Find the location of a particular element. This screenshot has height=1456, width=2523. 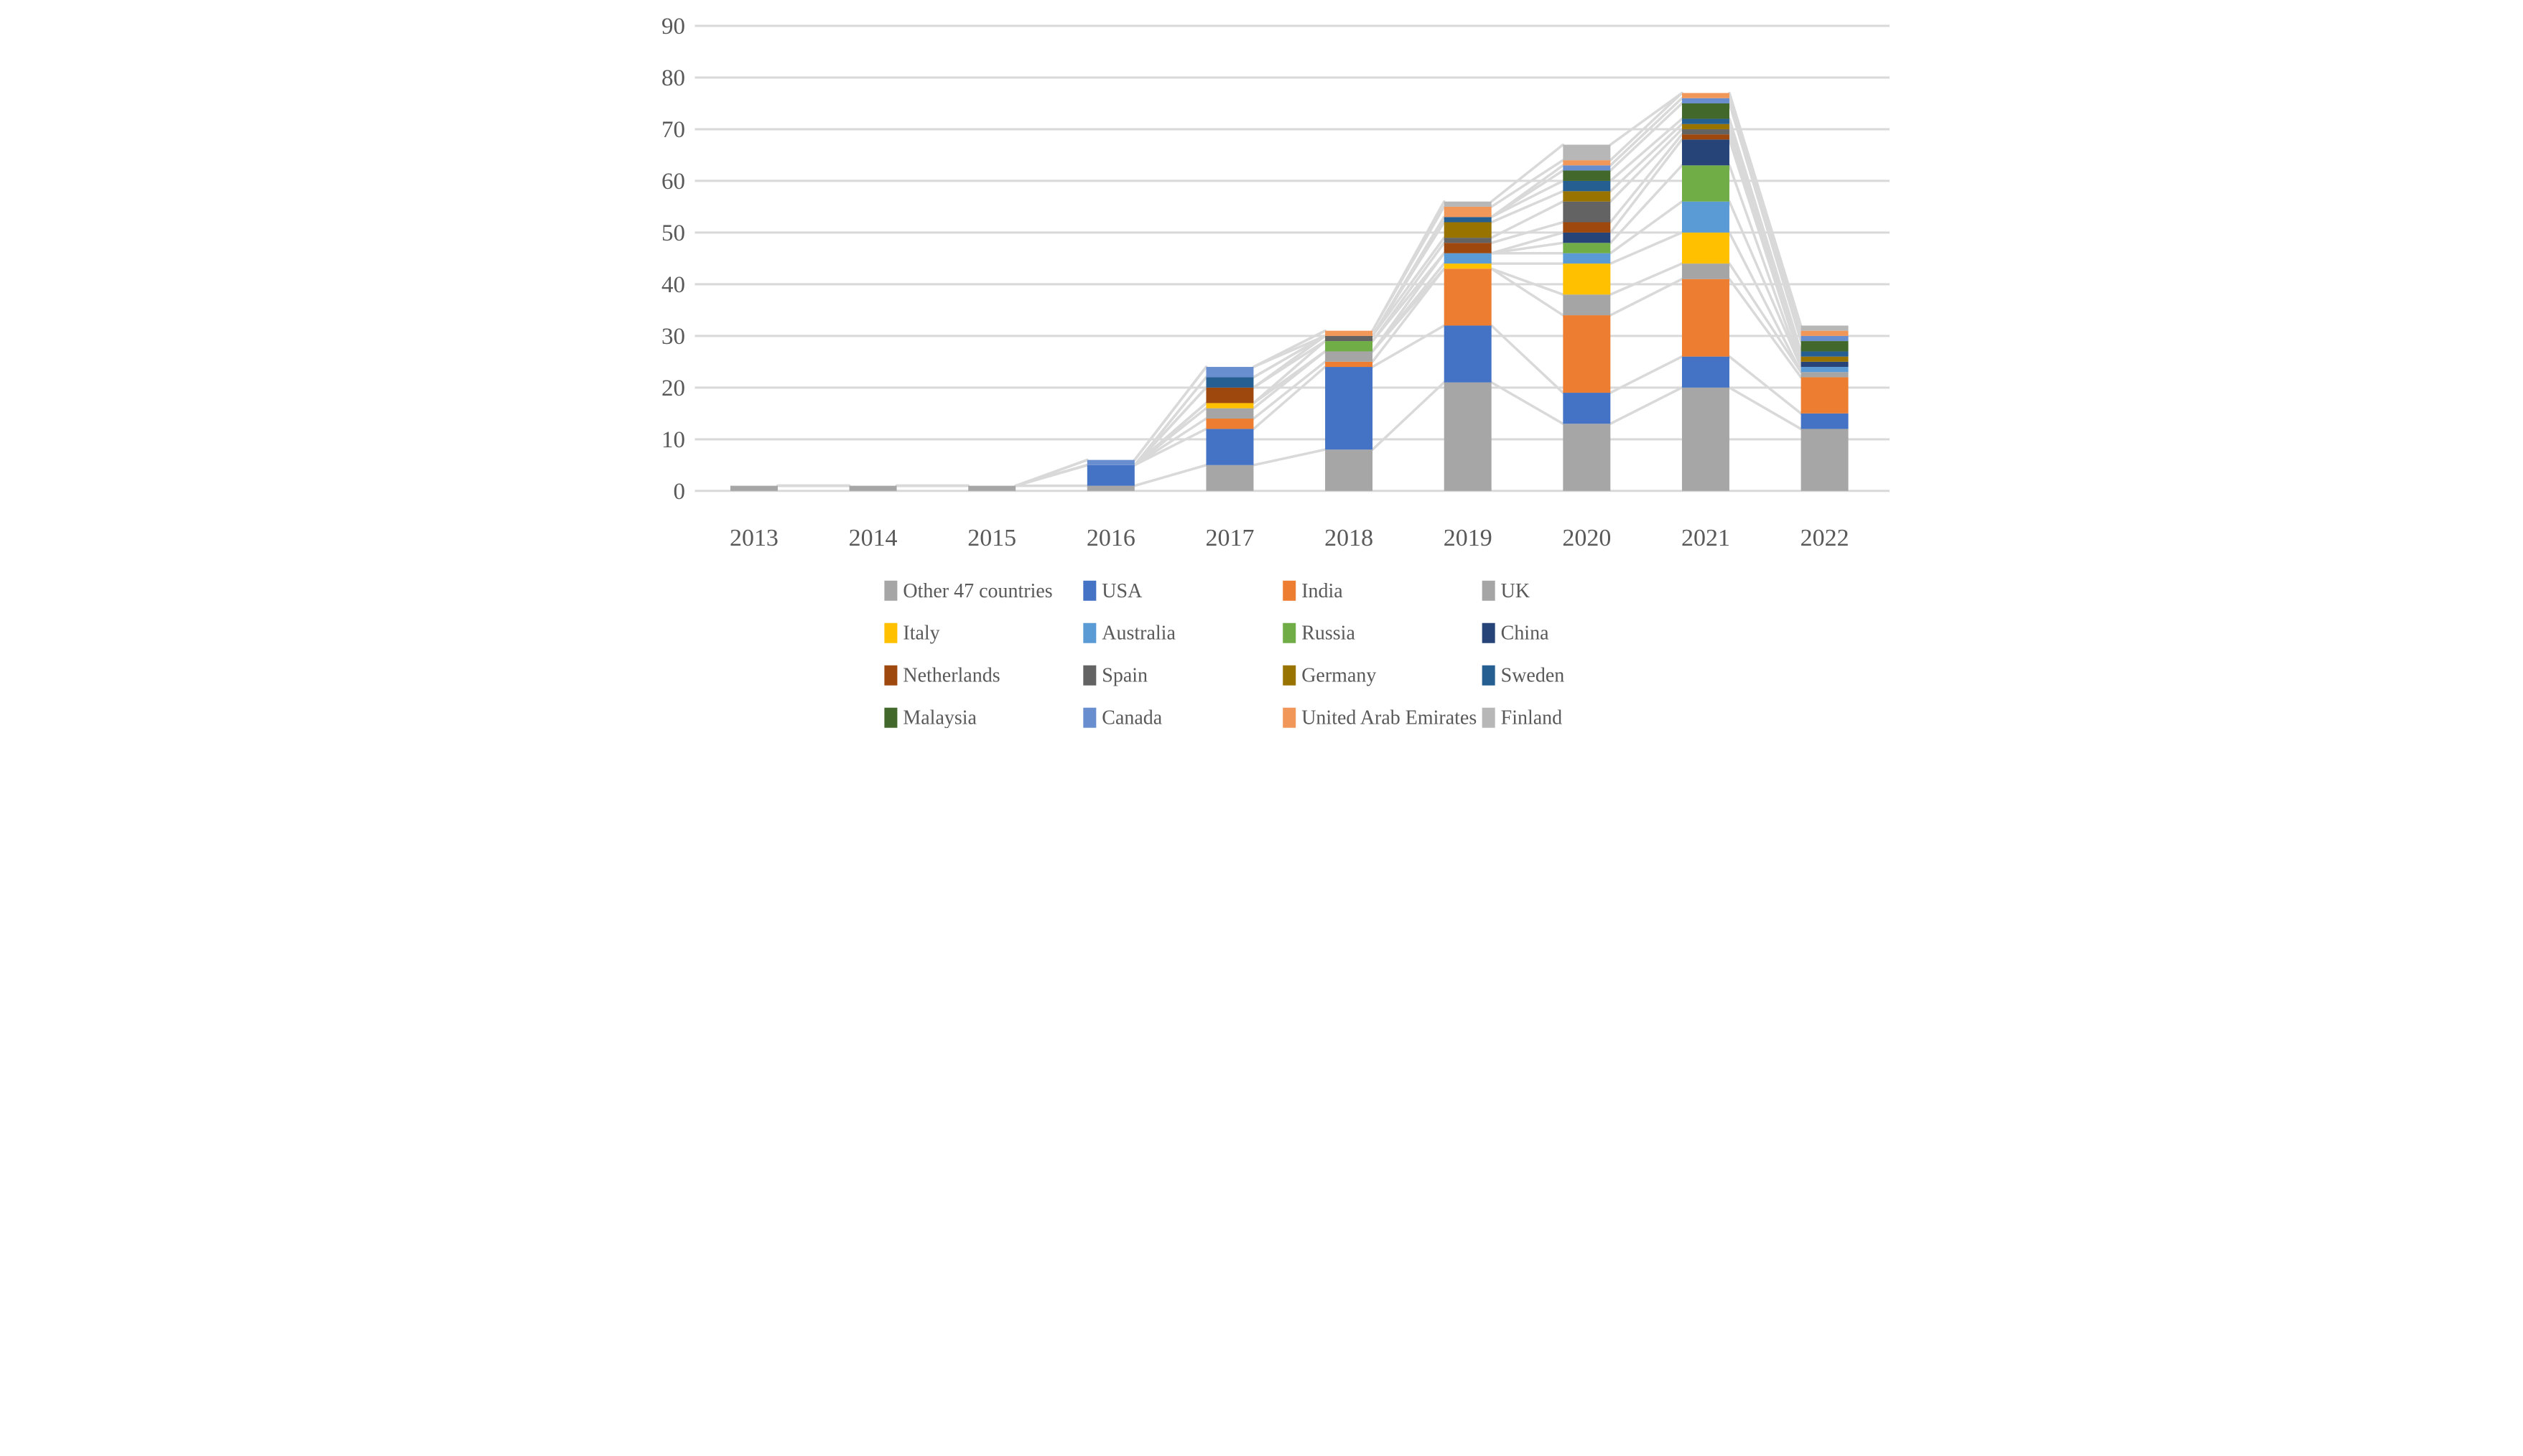

bar-segment-other-47-countries-2022 is located at coordinates (1825, 460).